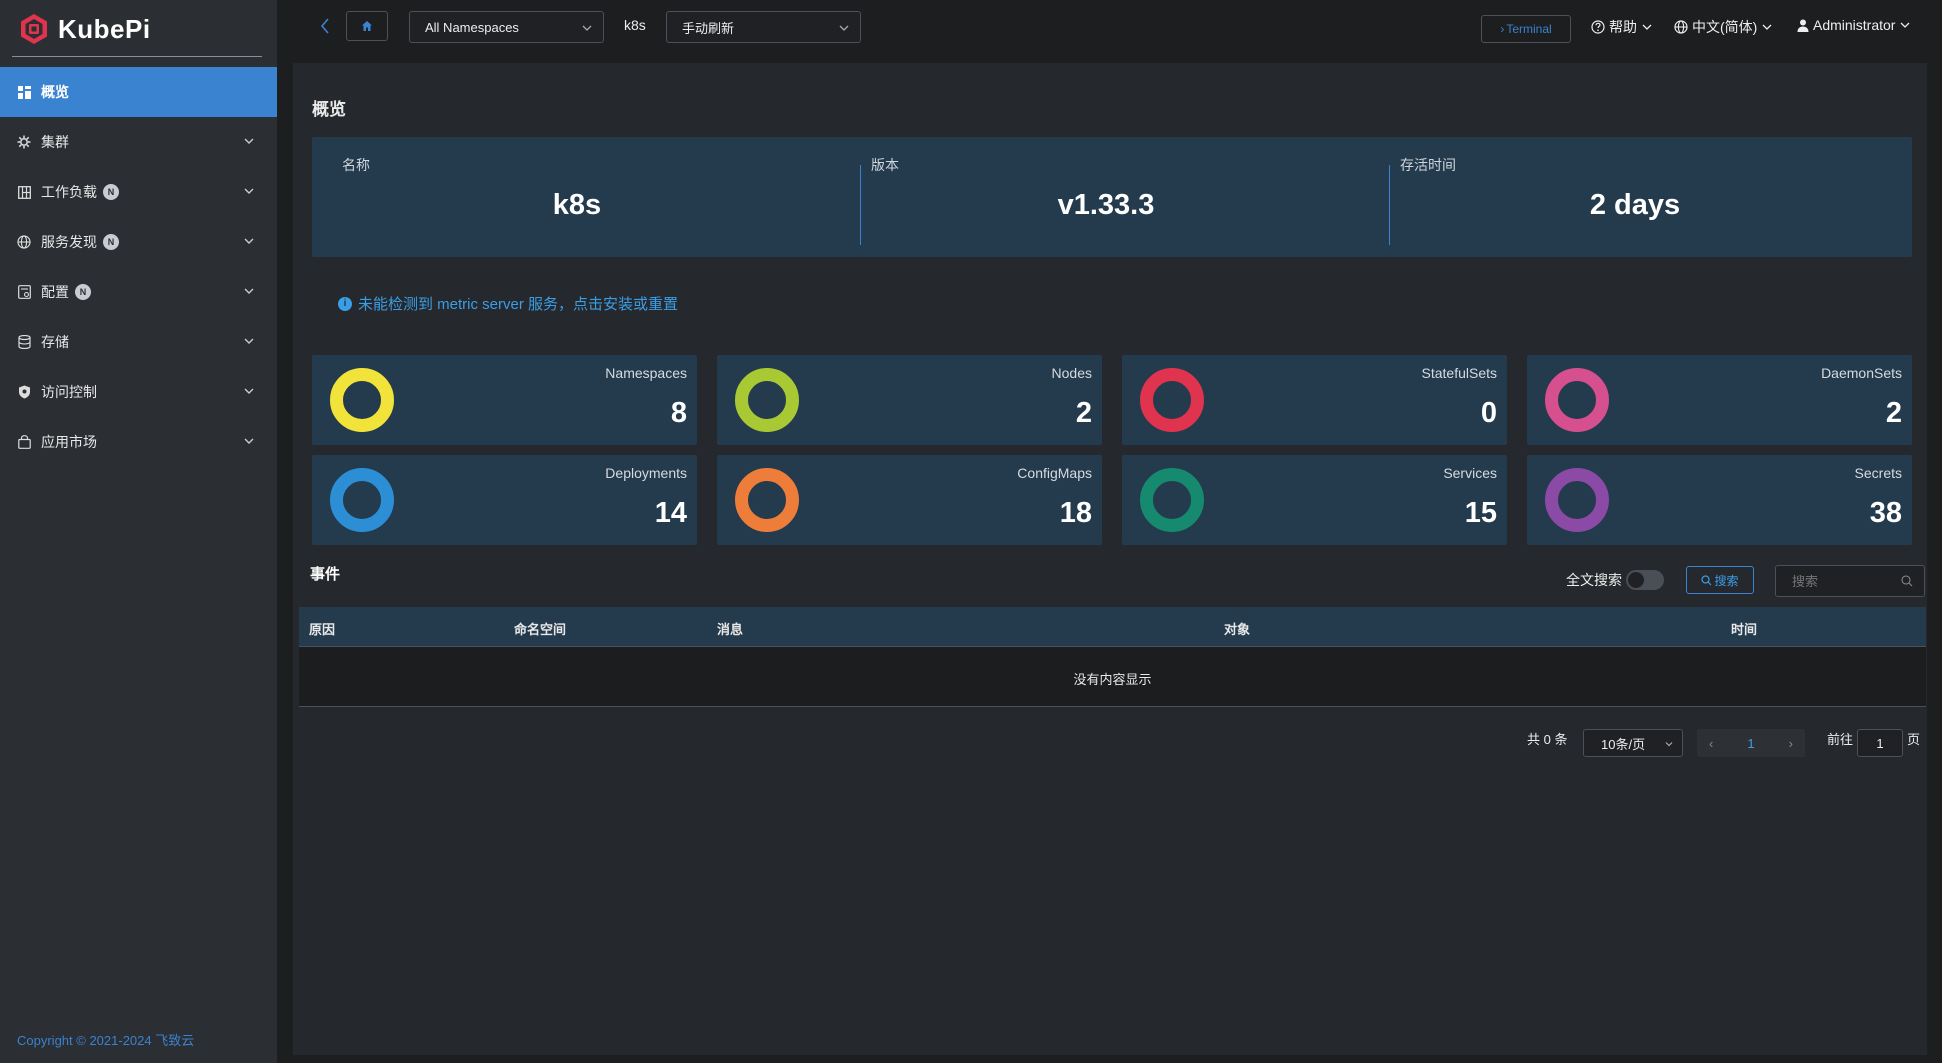  What do you see at coordinates (55, 142) in the screenshot?
I see `sidebar-item-label: 集群` at bounding box center [55, 142].